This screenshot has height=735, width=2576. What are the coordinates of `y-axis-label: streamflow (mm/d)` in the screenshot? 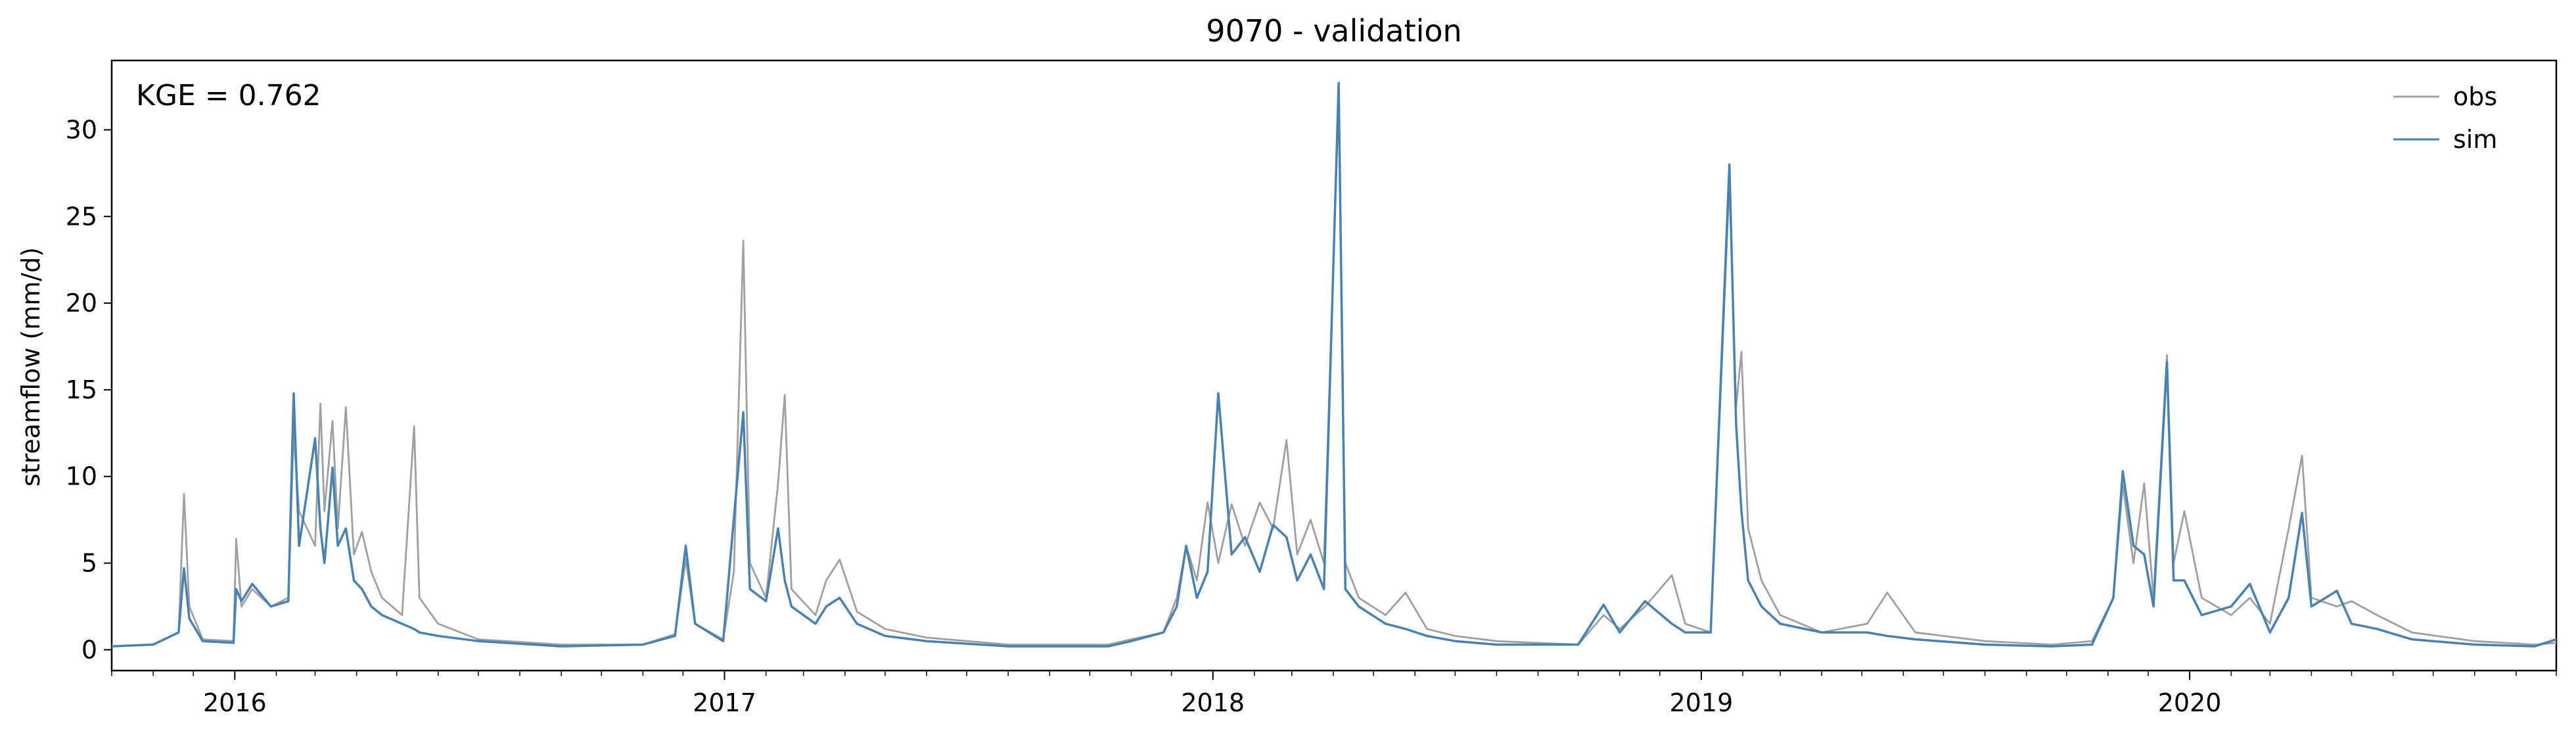 It's located at (31, 366).